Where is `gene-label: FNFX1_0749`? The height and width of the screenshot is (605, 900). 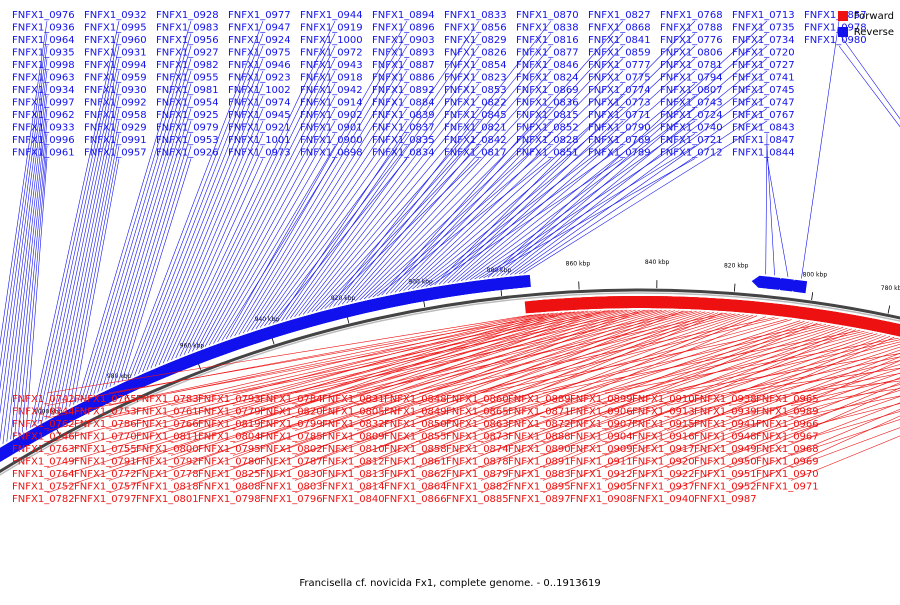 gene-label: FNFX1_0749 is located at coordinates (43, 462).